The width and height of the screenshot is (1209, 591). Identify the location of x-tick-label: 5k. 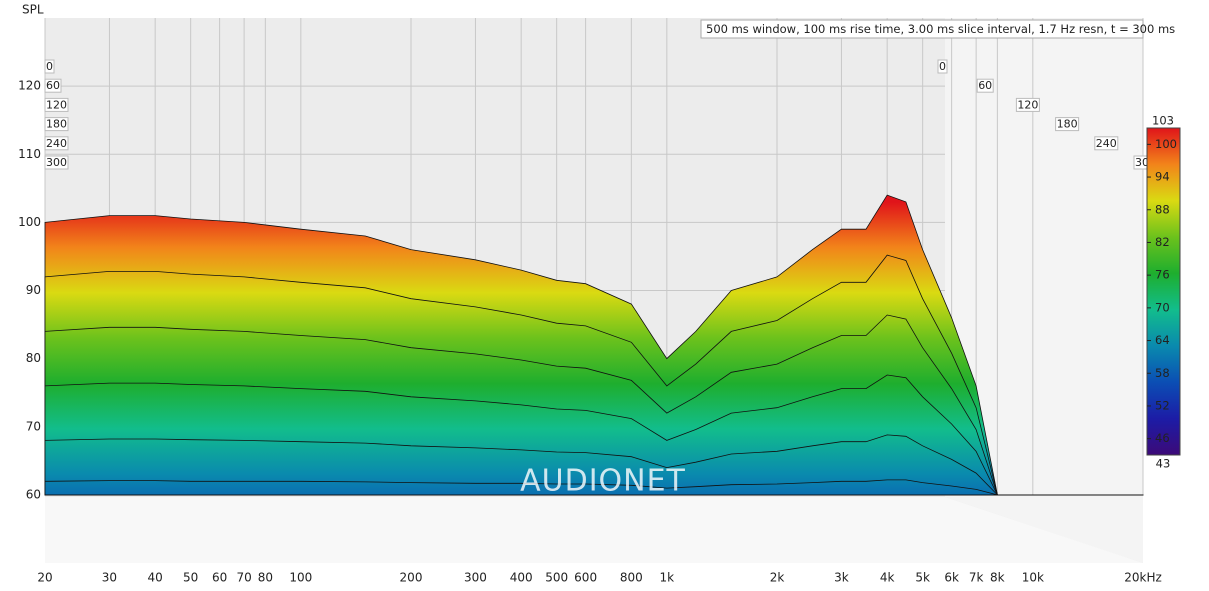
(922, 578).